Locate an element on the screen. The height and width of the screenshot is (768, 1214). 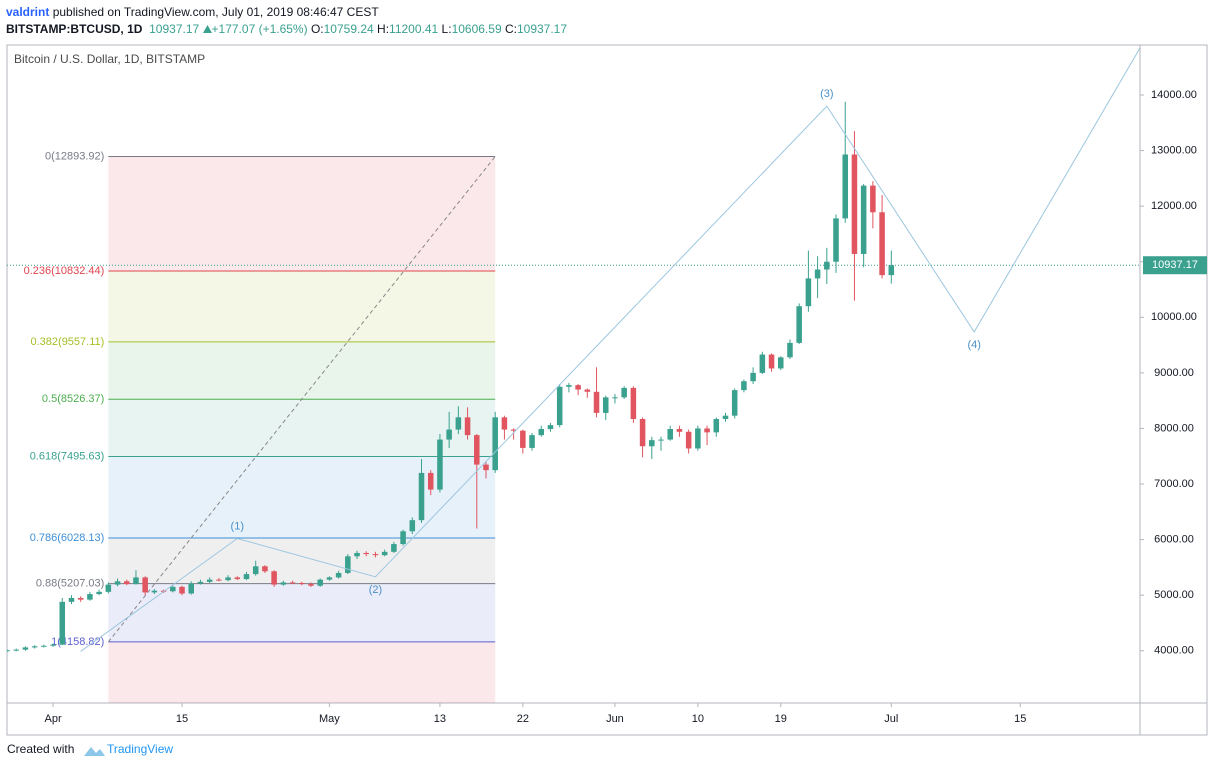
y-tick-label: 14000.00 is located at coordinates (1174, 95).